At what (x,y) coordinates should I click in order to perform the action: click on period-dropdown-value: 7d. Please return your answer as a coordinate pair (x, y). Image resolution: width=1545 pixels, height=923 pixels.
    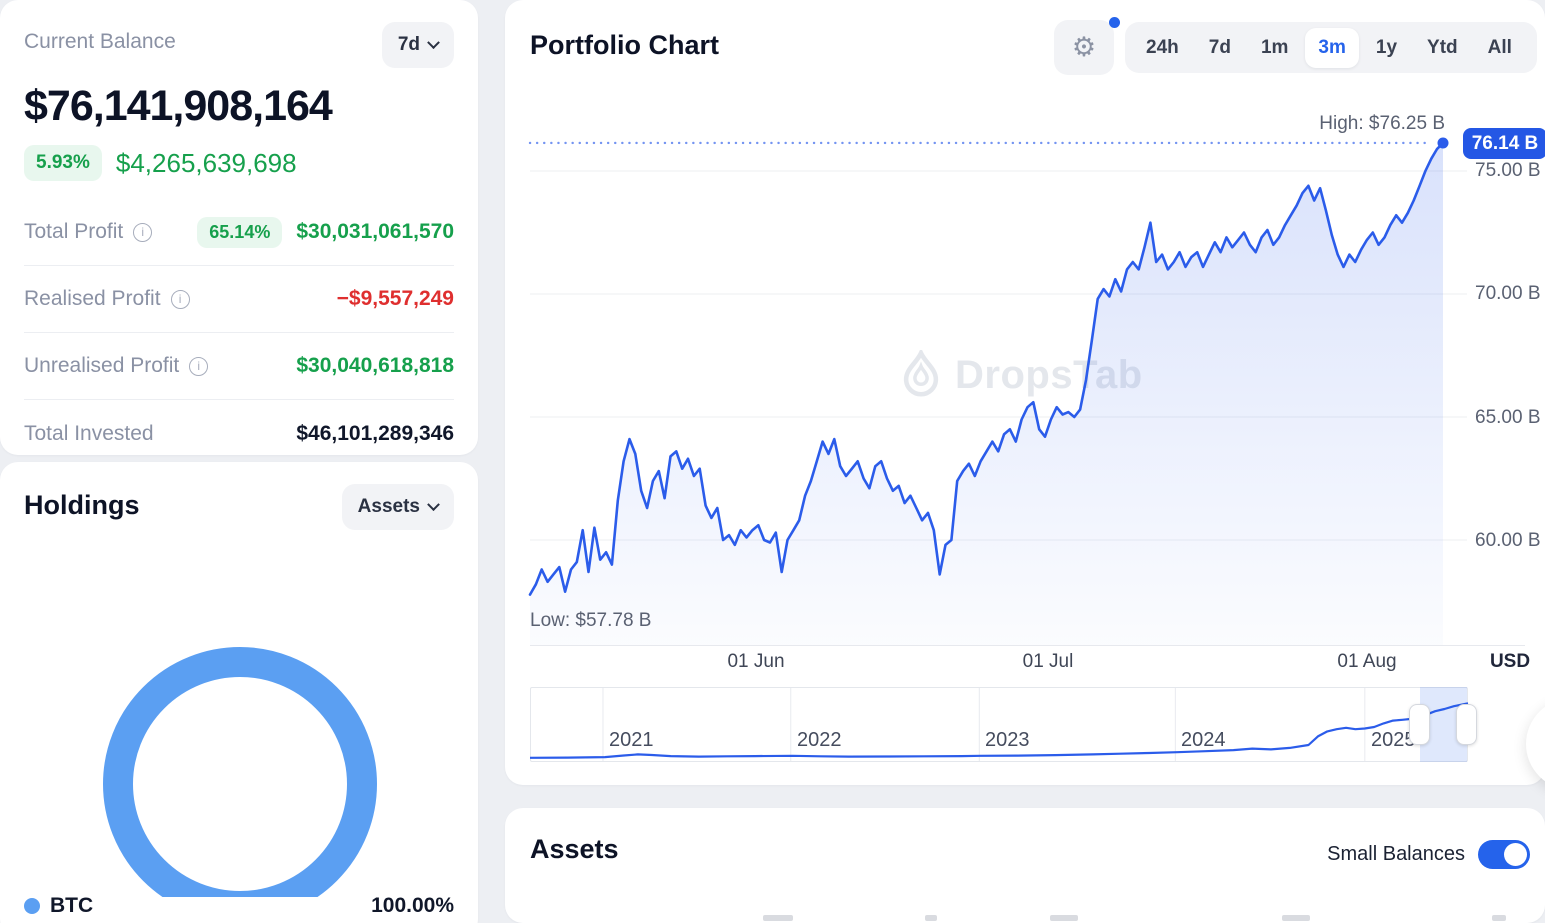
    Looking at the image, I should click on (408, 44).